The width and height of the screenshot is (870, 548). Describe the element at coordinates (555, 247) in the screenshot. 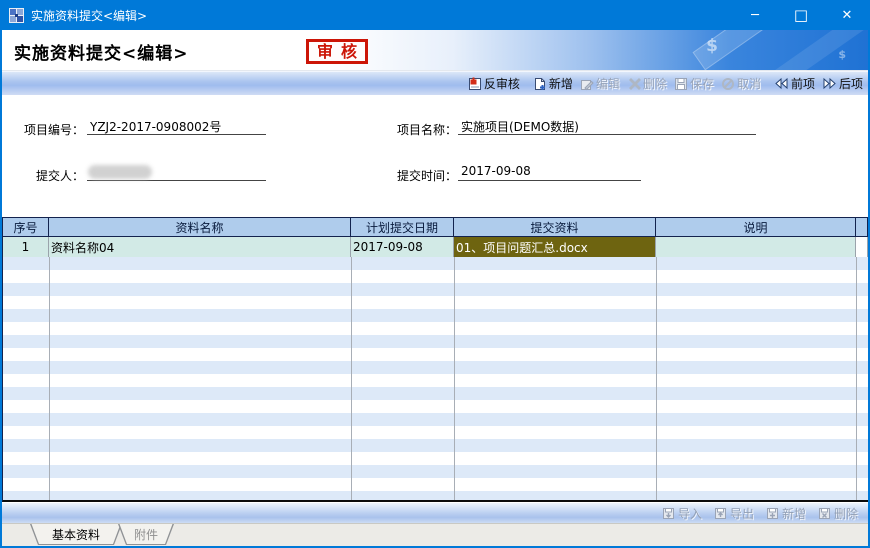

I see `cell-submit-file-selected: 01、项目问题汇总.docx` at that location.